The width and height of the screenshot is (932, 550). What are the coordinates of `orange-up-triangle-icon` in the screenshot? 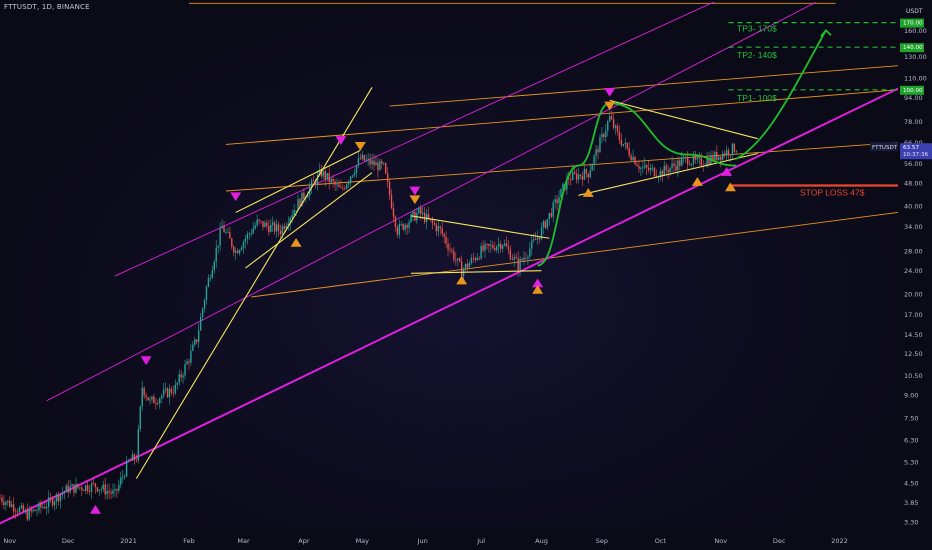 It's located at (588, 192).